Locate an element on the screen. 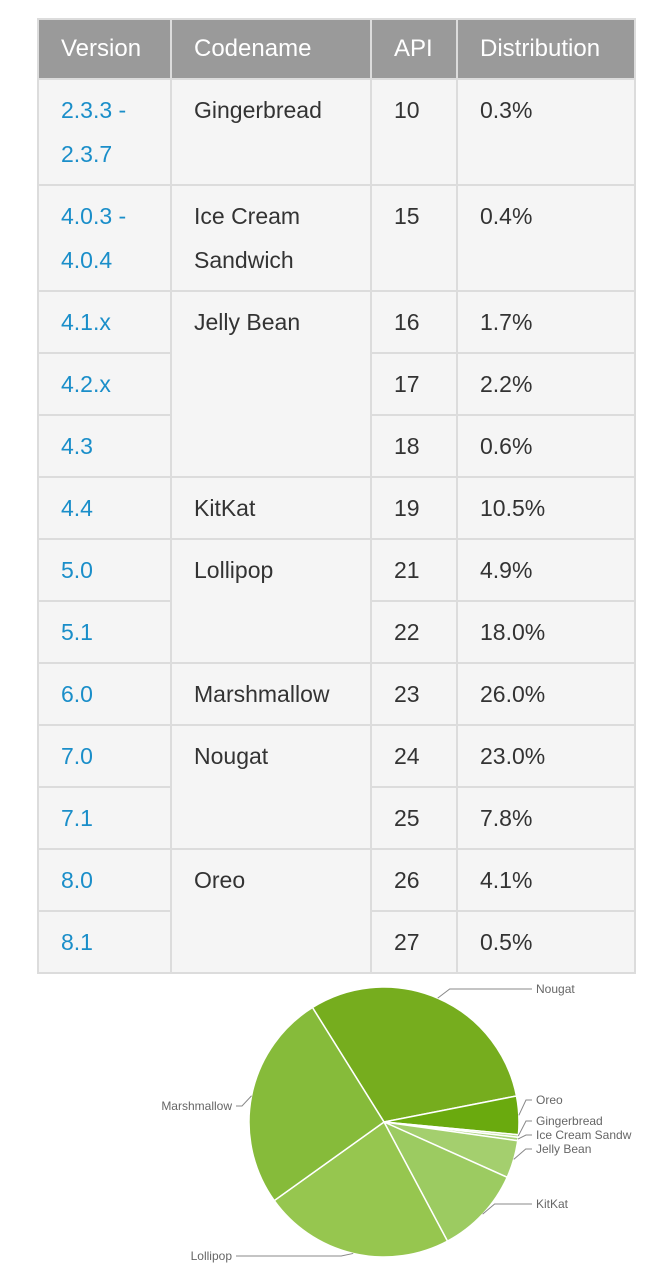 Image resolution: width=657 pixels, height=1280 pixels. api-cell: 17 is located at coordinates (414, 384).